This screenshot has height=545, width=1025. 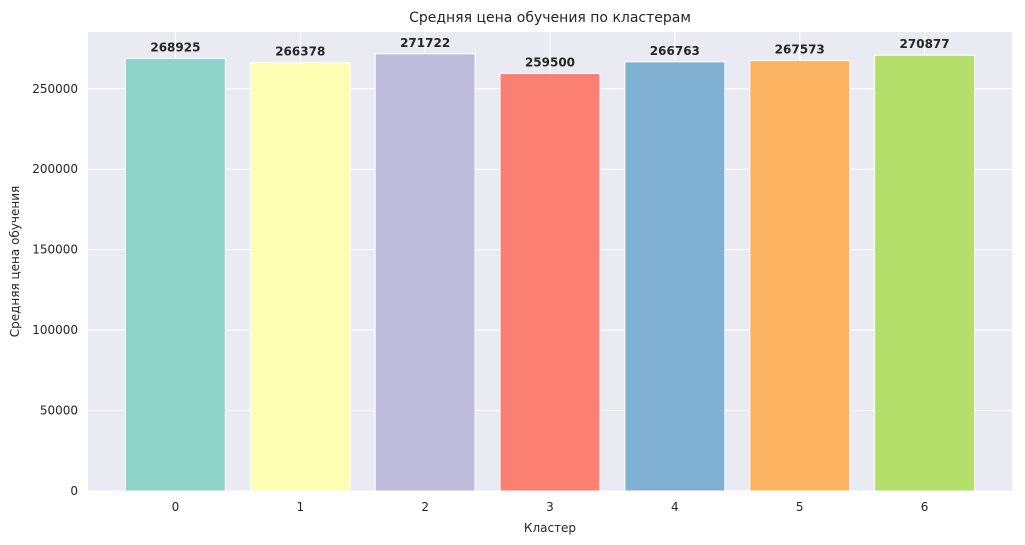 I want to click on y-axis-ticks: 0 50000 100000 150000 200000 250000, so click(x=55, y=290).